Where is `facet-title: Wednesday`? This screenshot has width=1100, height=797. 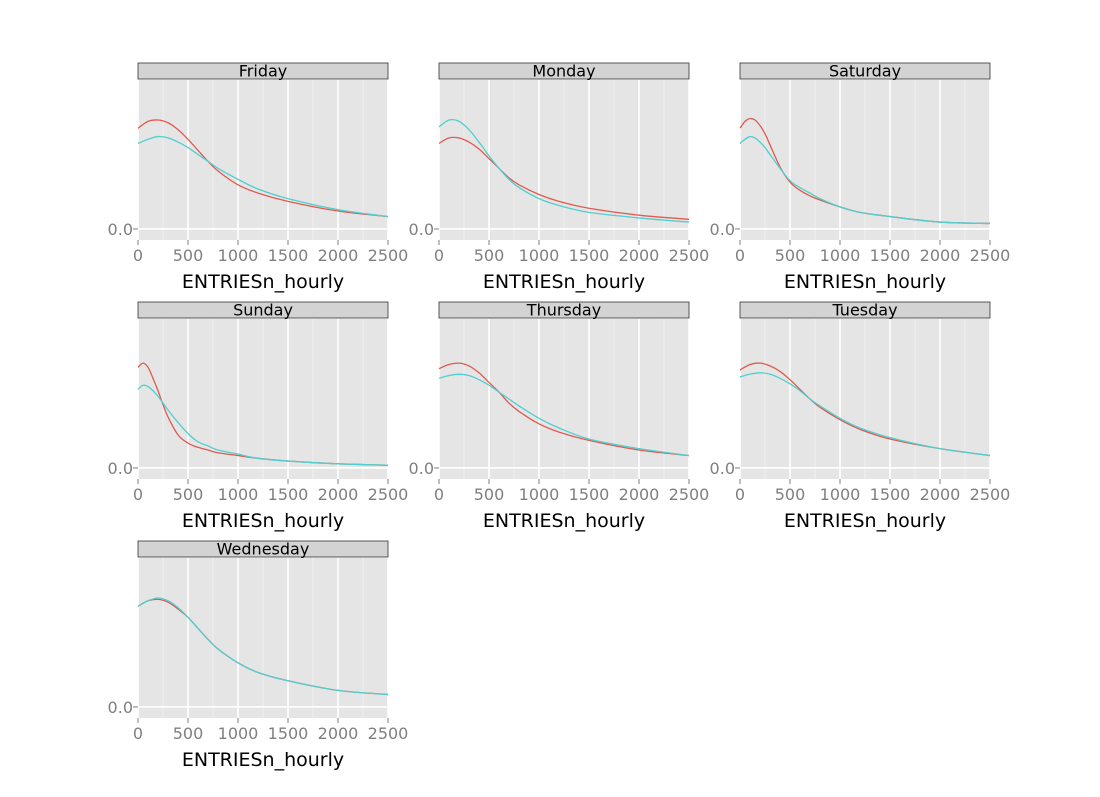
facet-title: Wednesday is located at coordinates (263, 549).